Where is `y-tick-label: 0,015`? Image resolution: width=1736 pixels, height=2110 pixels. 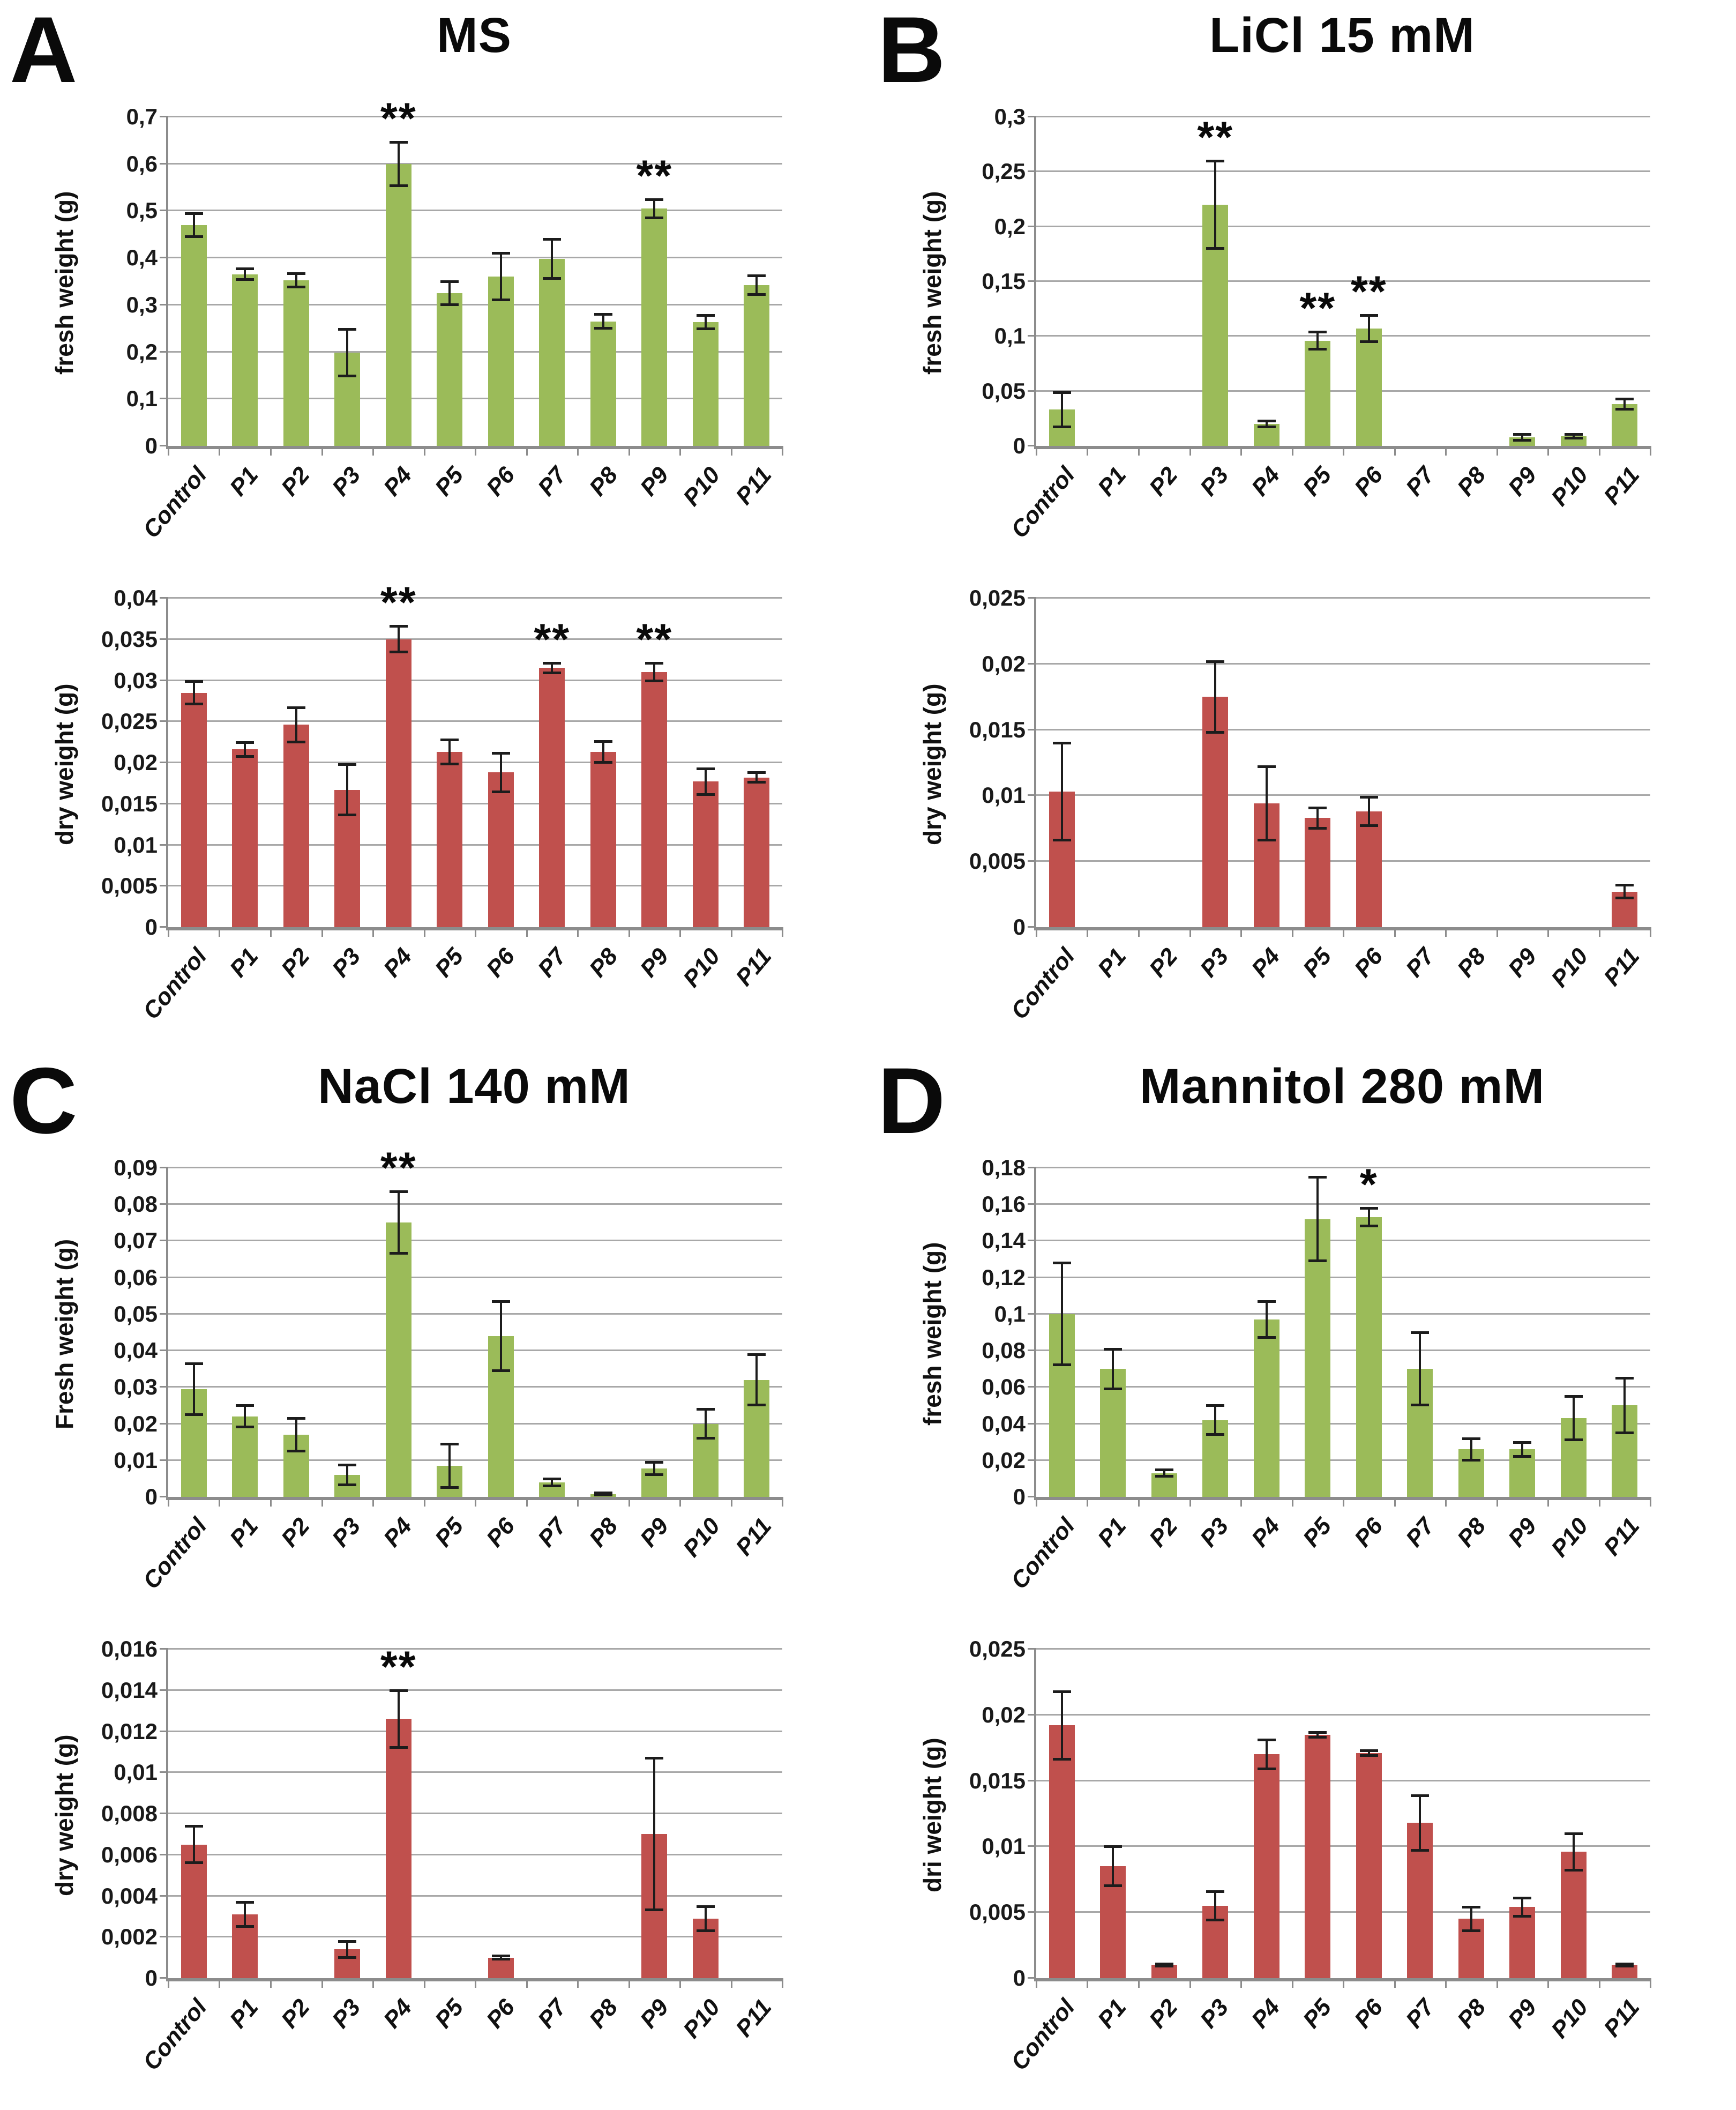 y-tick-label: 0,015 is located at coordinates (997, 729).